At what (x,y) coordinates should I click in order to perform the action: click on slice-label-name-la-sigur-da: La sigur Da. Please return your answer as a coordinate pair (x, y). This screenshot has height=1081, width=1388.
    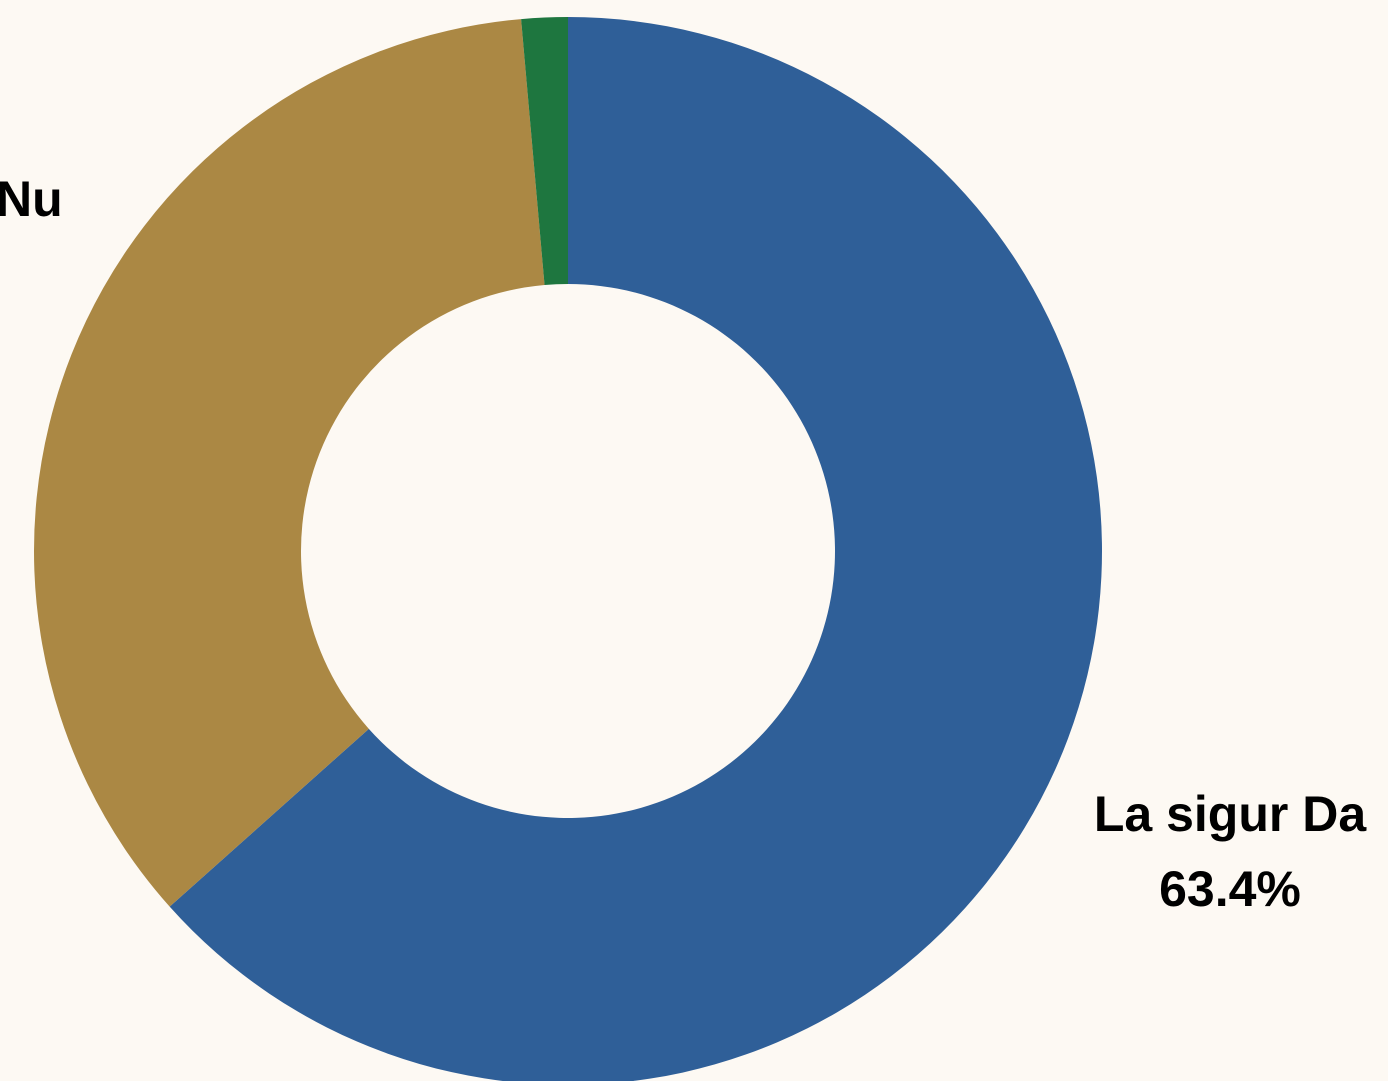
    Looking at the image, I should click on (1230, 814).